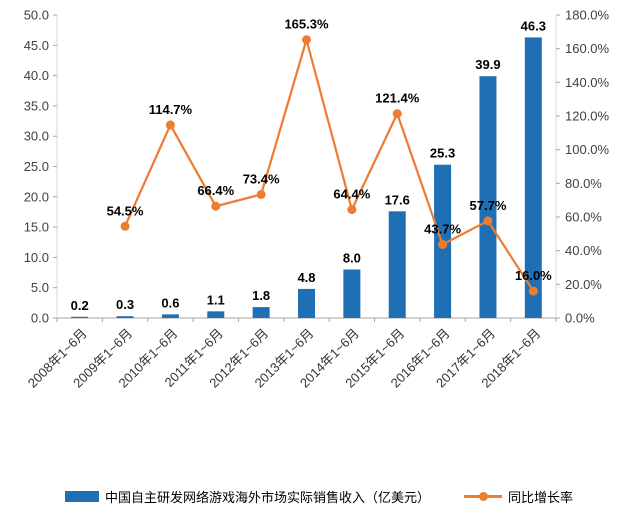 This screenshot has height=518, width=638. I want to click on bar-value-label: 8.0, so click(352, 258).